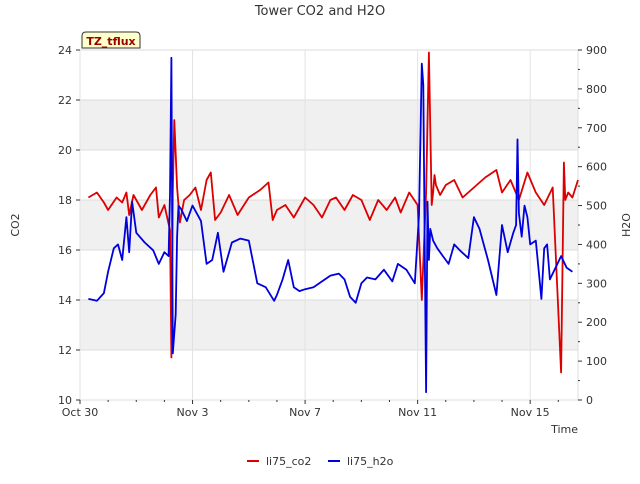 The height and width of the screenshot is (484, 640). Describe the element at coordinates (626, 225) in the screenshot. I see `y-axis-right-label: H2O` at that location.